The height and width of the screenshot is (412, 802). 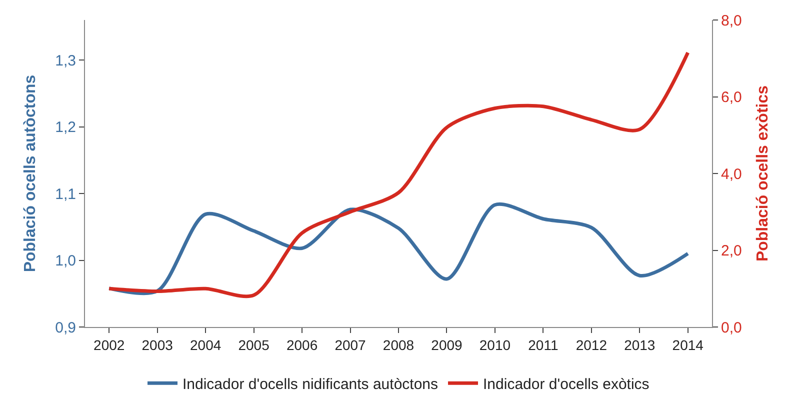 I want to click on legend-label: Indicador d'ocells exòtics, so click(x=566, y=385).